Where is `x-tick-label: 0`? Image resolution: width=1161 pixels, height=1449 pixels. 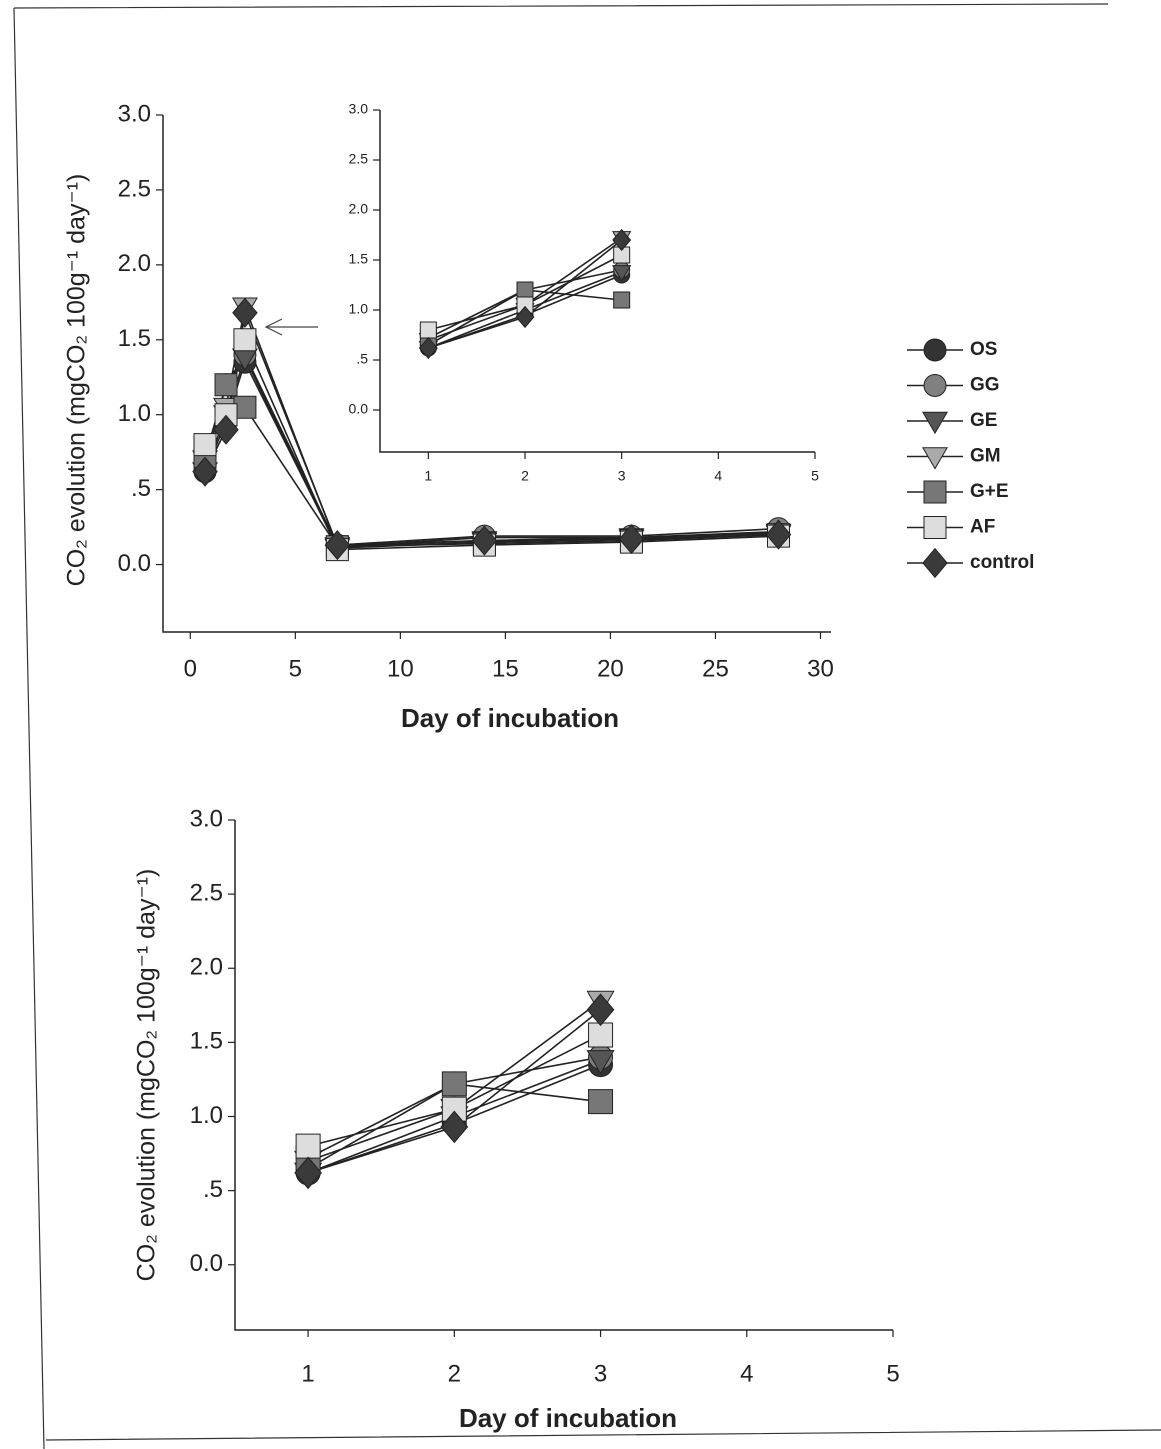 x-tick-label: 0 is located at coordinates (190, 668).